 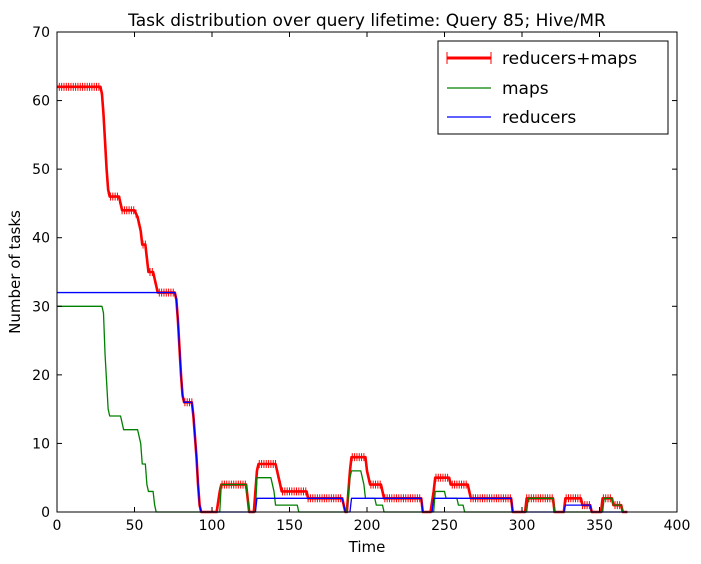 What do you see at coordinates (135, 526) in the screenshot?
I see `x-tick-label: 50` at bounding box center [135, 526].